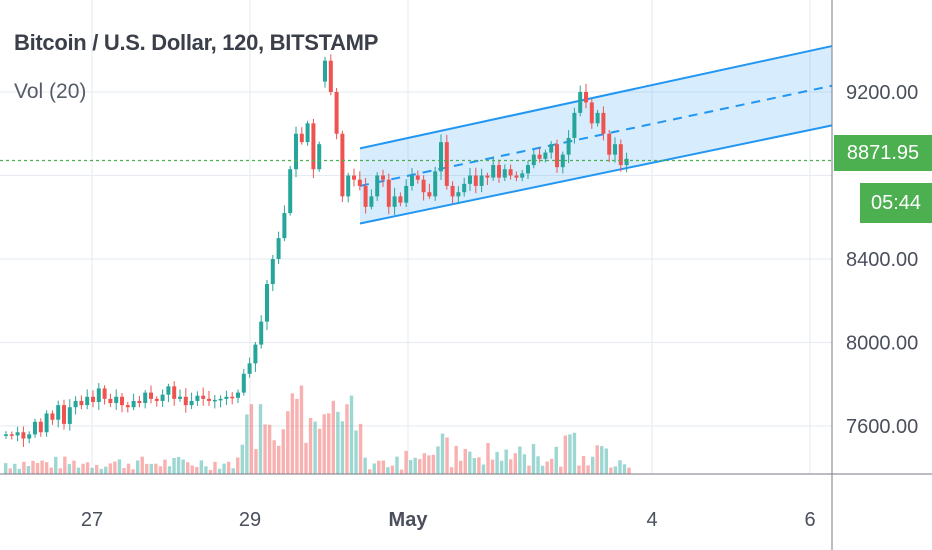  What do you see at coordinates (317, 429) in the screenshot?
I see `volume-bars` at bounding box center [317, 429].